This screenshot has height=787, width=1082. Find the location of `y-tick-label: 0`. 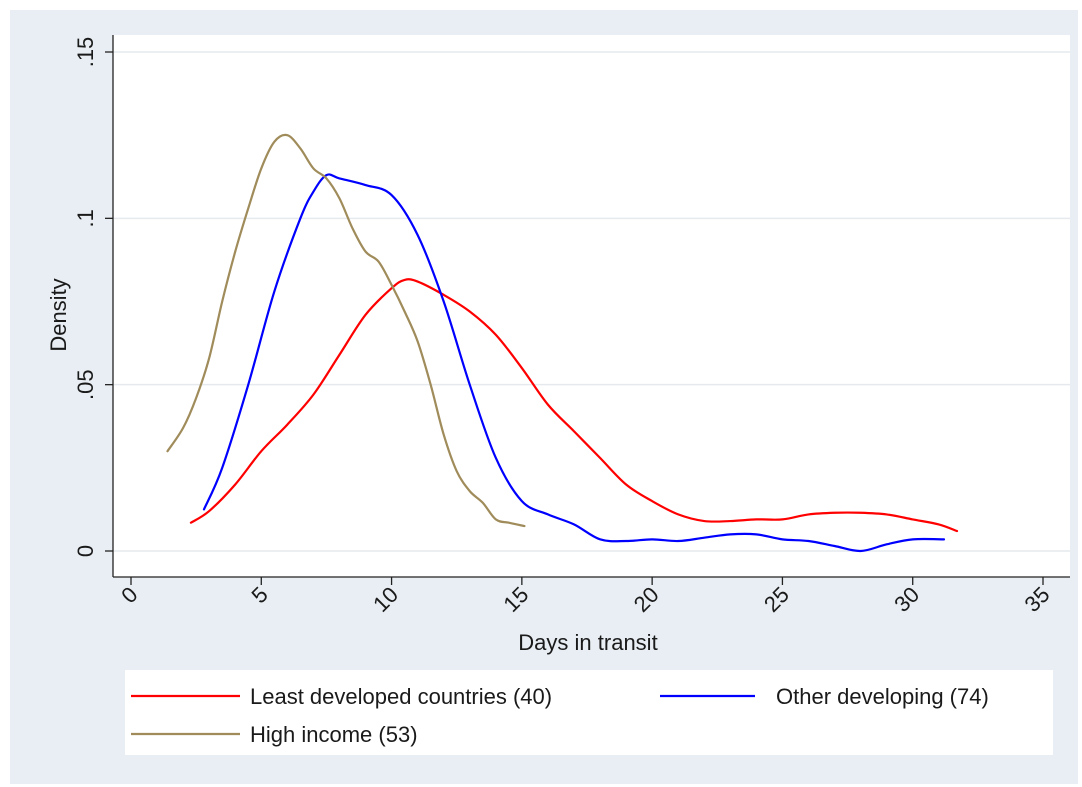

y-tick-label: 0 is located at coordinates (85, 551).